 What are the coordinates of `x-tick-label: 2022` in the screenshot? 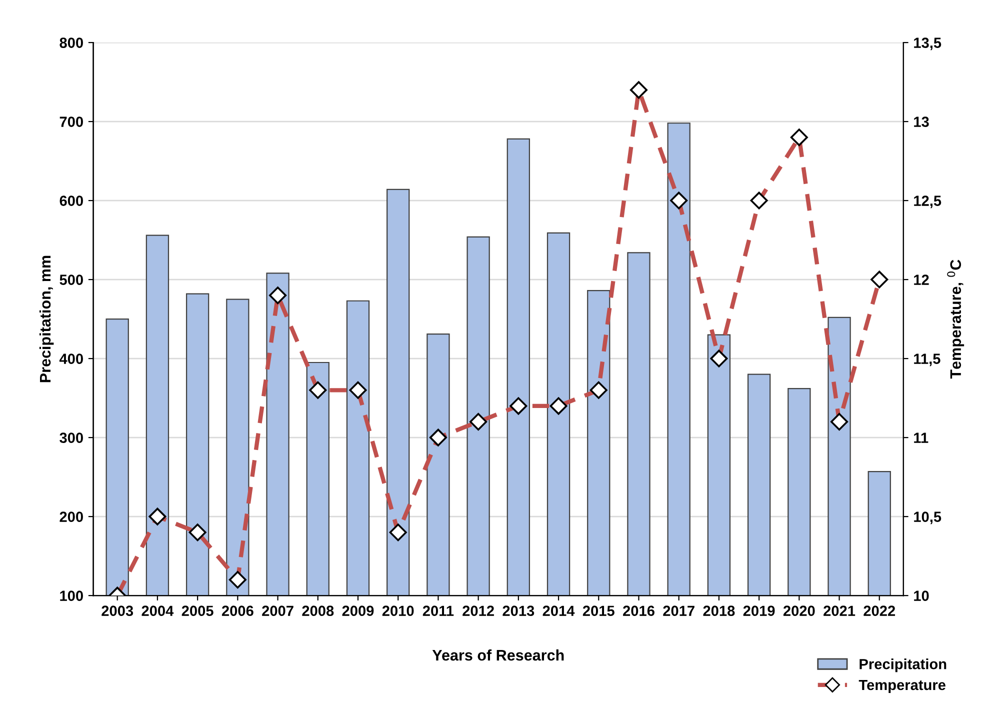 It's located at (880, 611).